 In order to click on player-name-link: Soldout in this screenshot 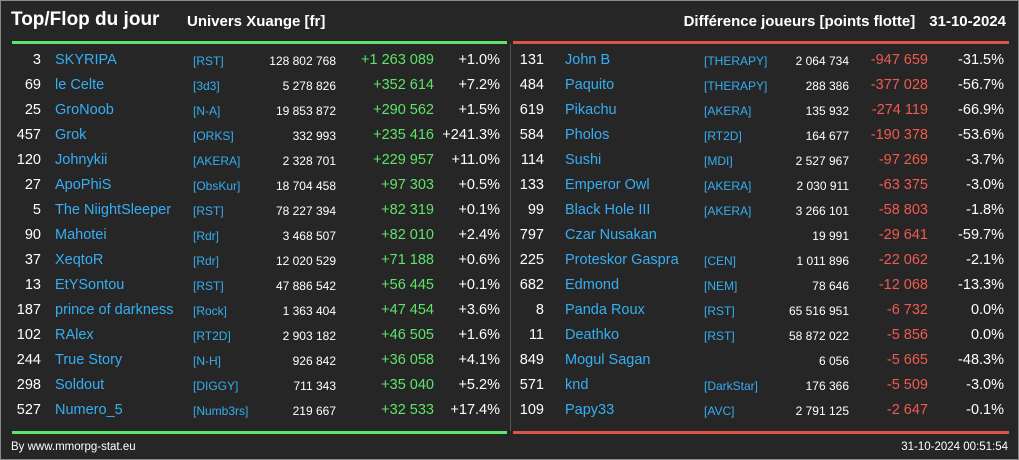, I will do `click(80, 385)`.